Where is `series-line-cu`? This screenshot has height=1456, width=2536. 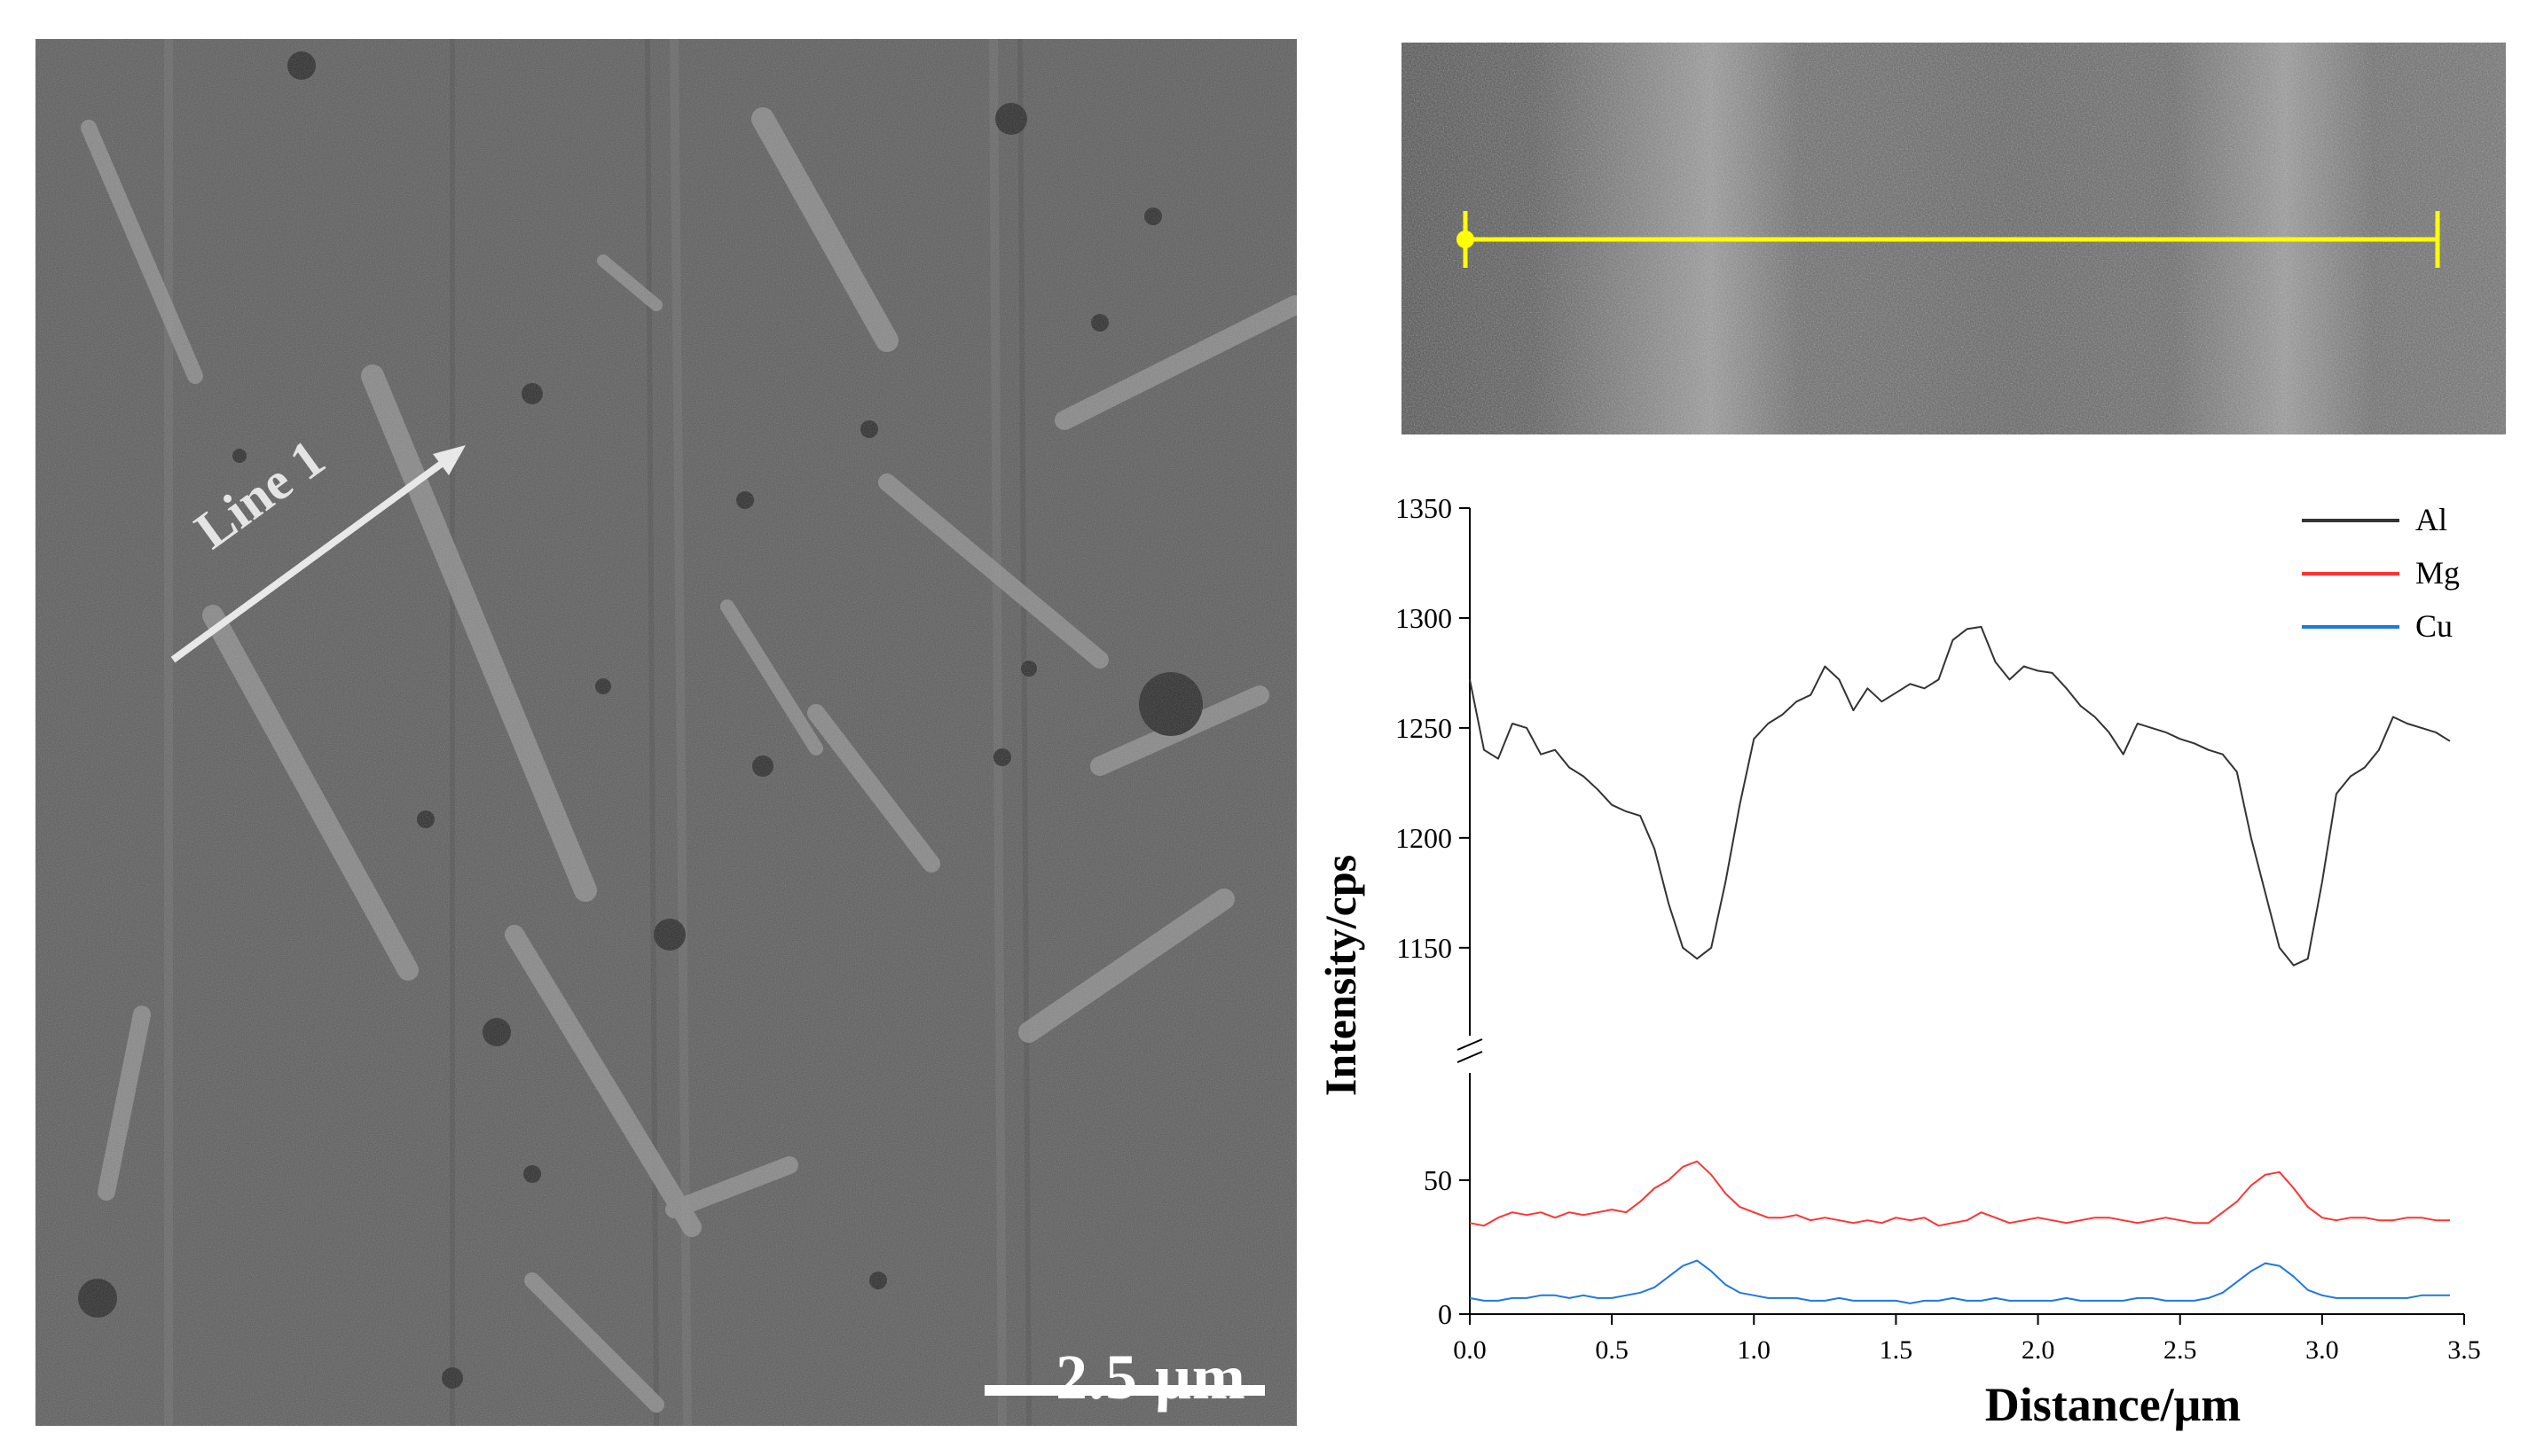 series-line-cu is located at coordinates (1959, 1281).